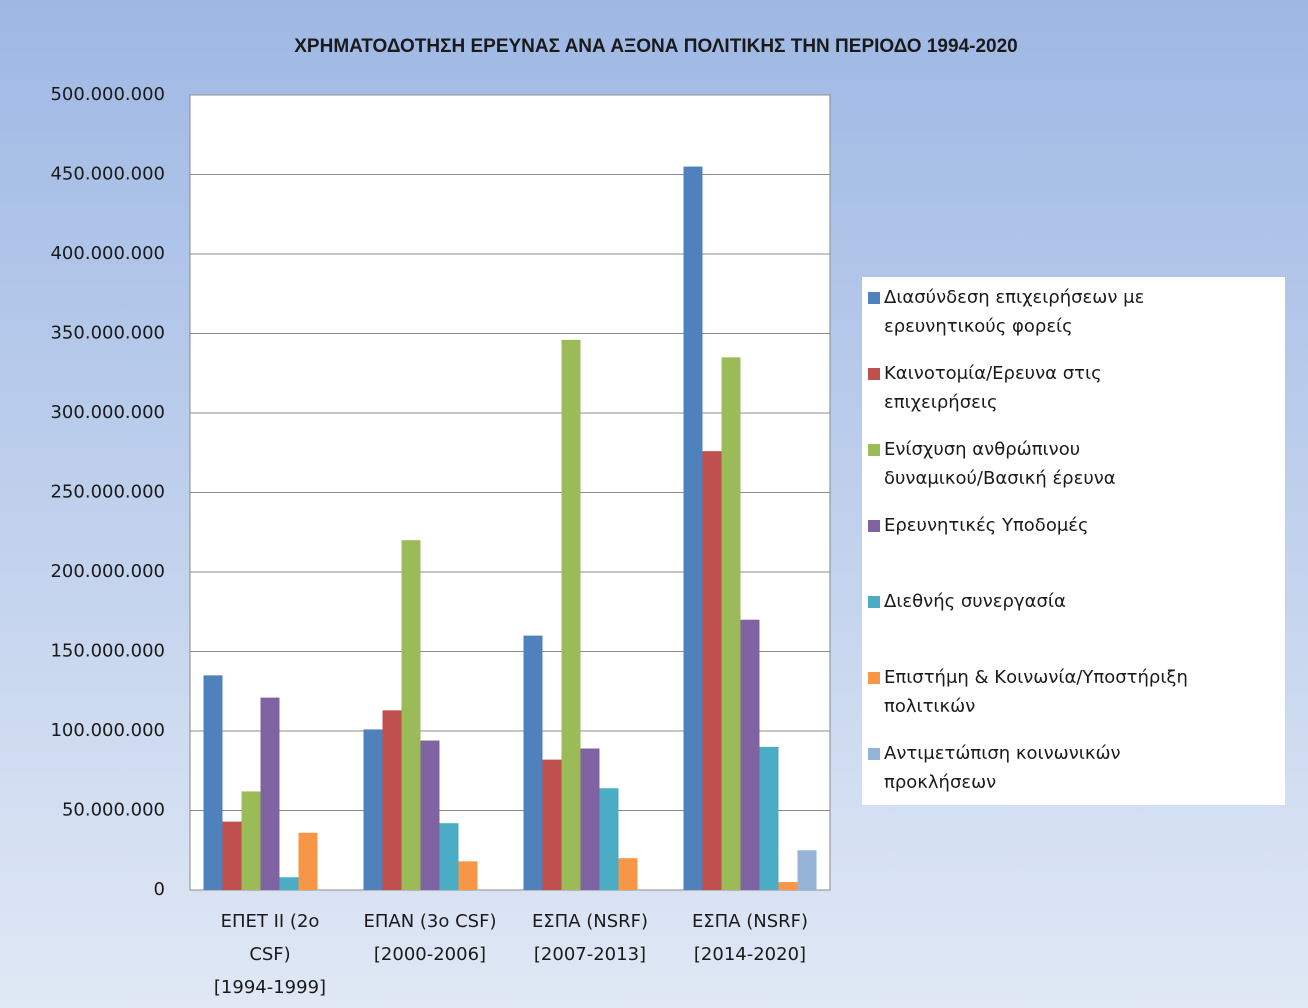 This screenshot has height=1008, width=1308. Describe the element at coordinates (993, 388) in the screenshot. I see `legend-label: Καινοτομία/Ερευνα στις επιχειρήσεις` at that location.